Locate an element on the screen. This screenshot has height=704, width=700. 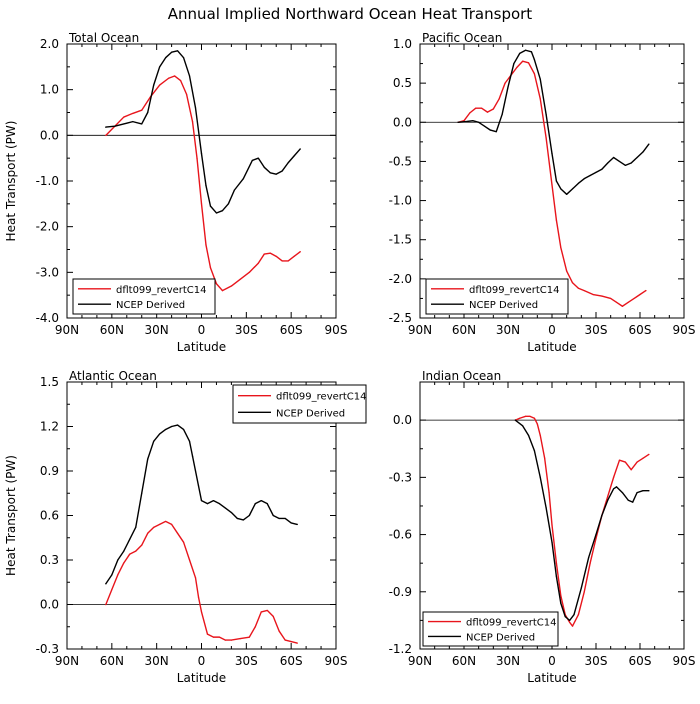
total-legend-box is located at coordinates (144, 296).